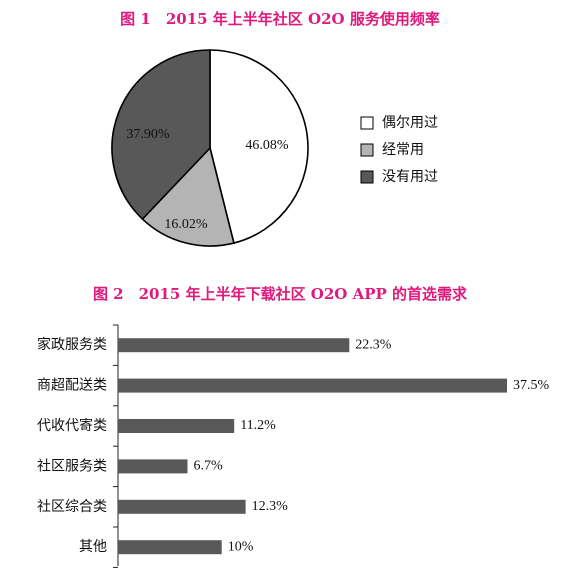  What do you see at coordinates (403, 150) in the screenshot?
I see `legend-label-2: 经常用` at bounding box center [403, 150].